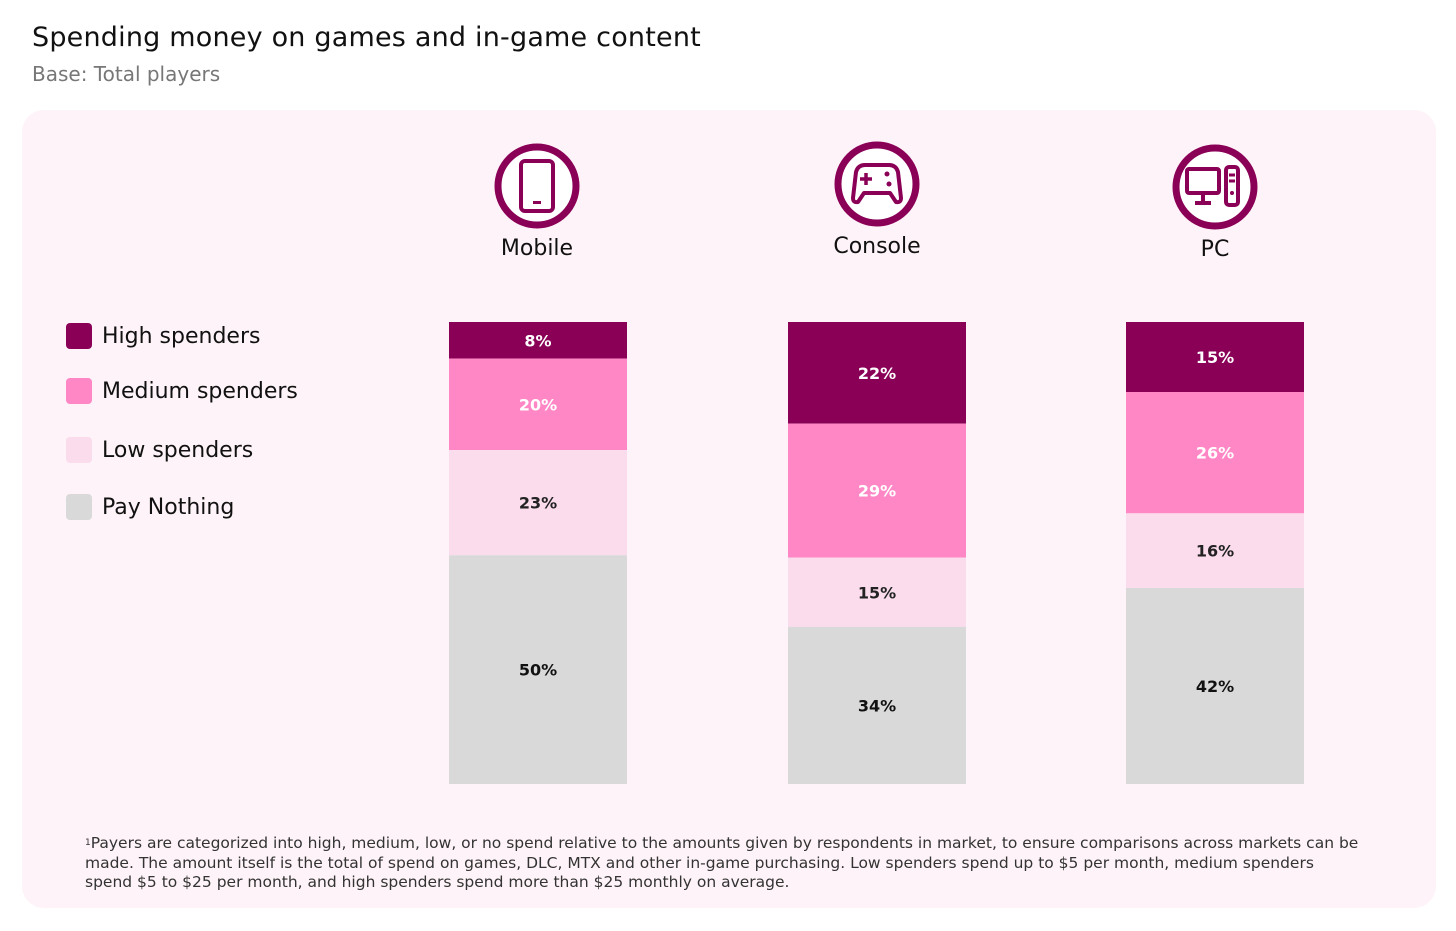 This screenshot has width=1456, height=931. I want to click on data-label: 34%, so click(877, 705).